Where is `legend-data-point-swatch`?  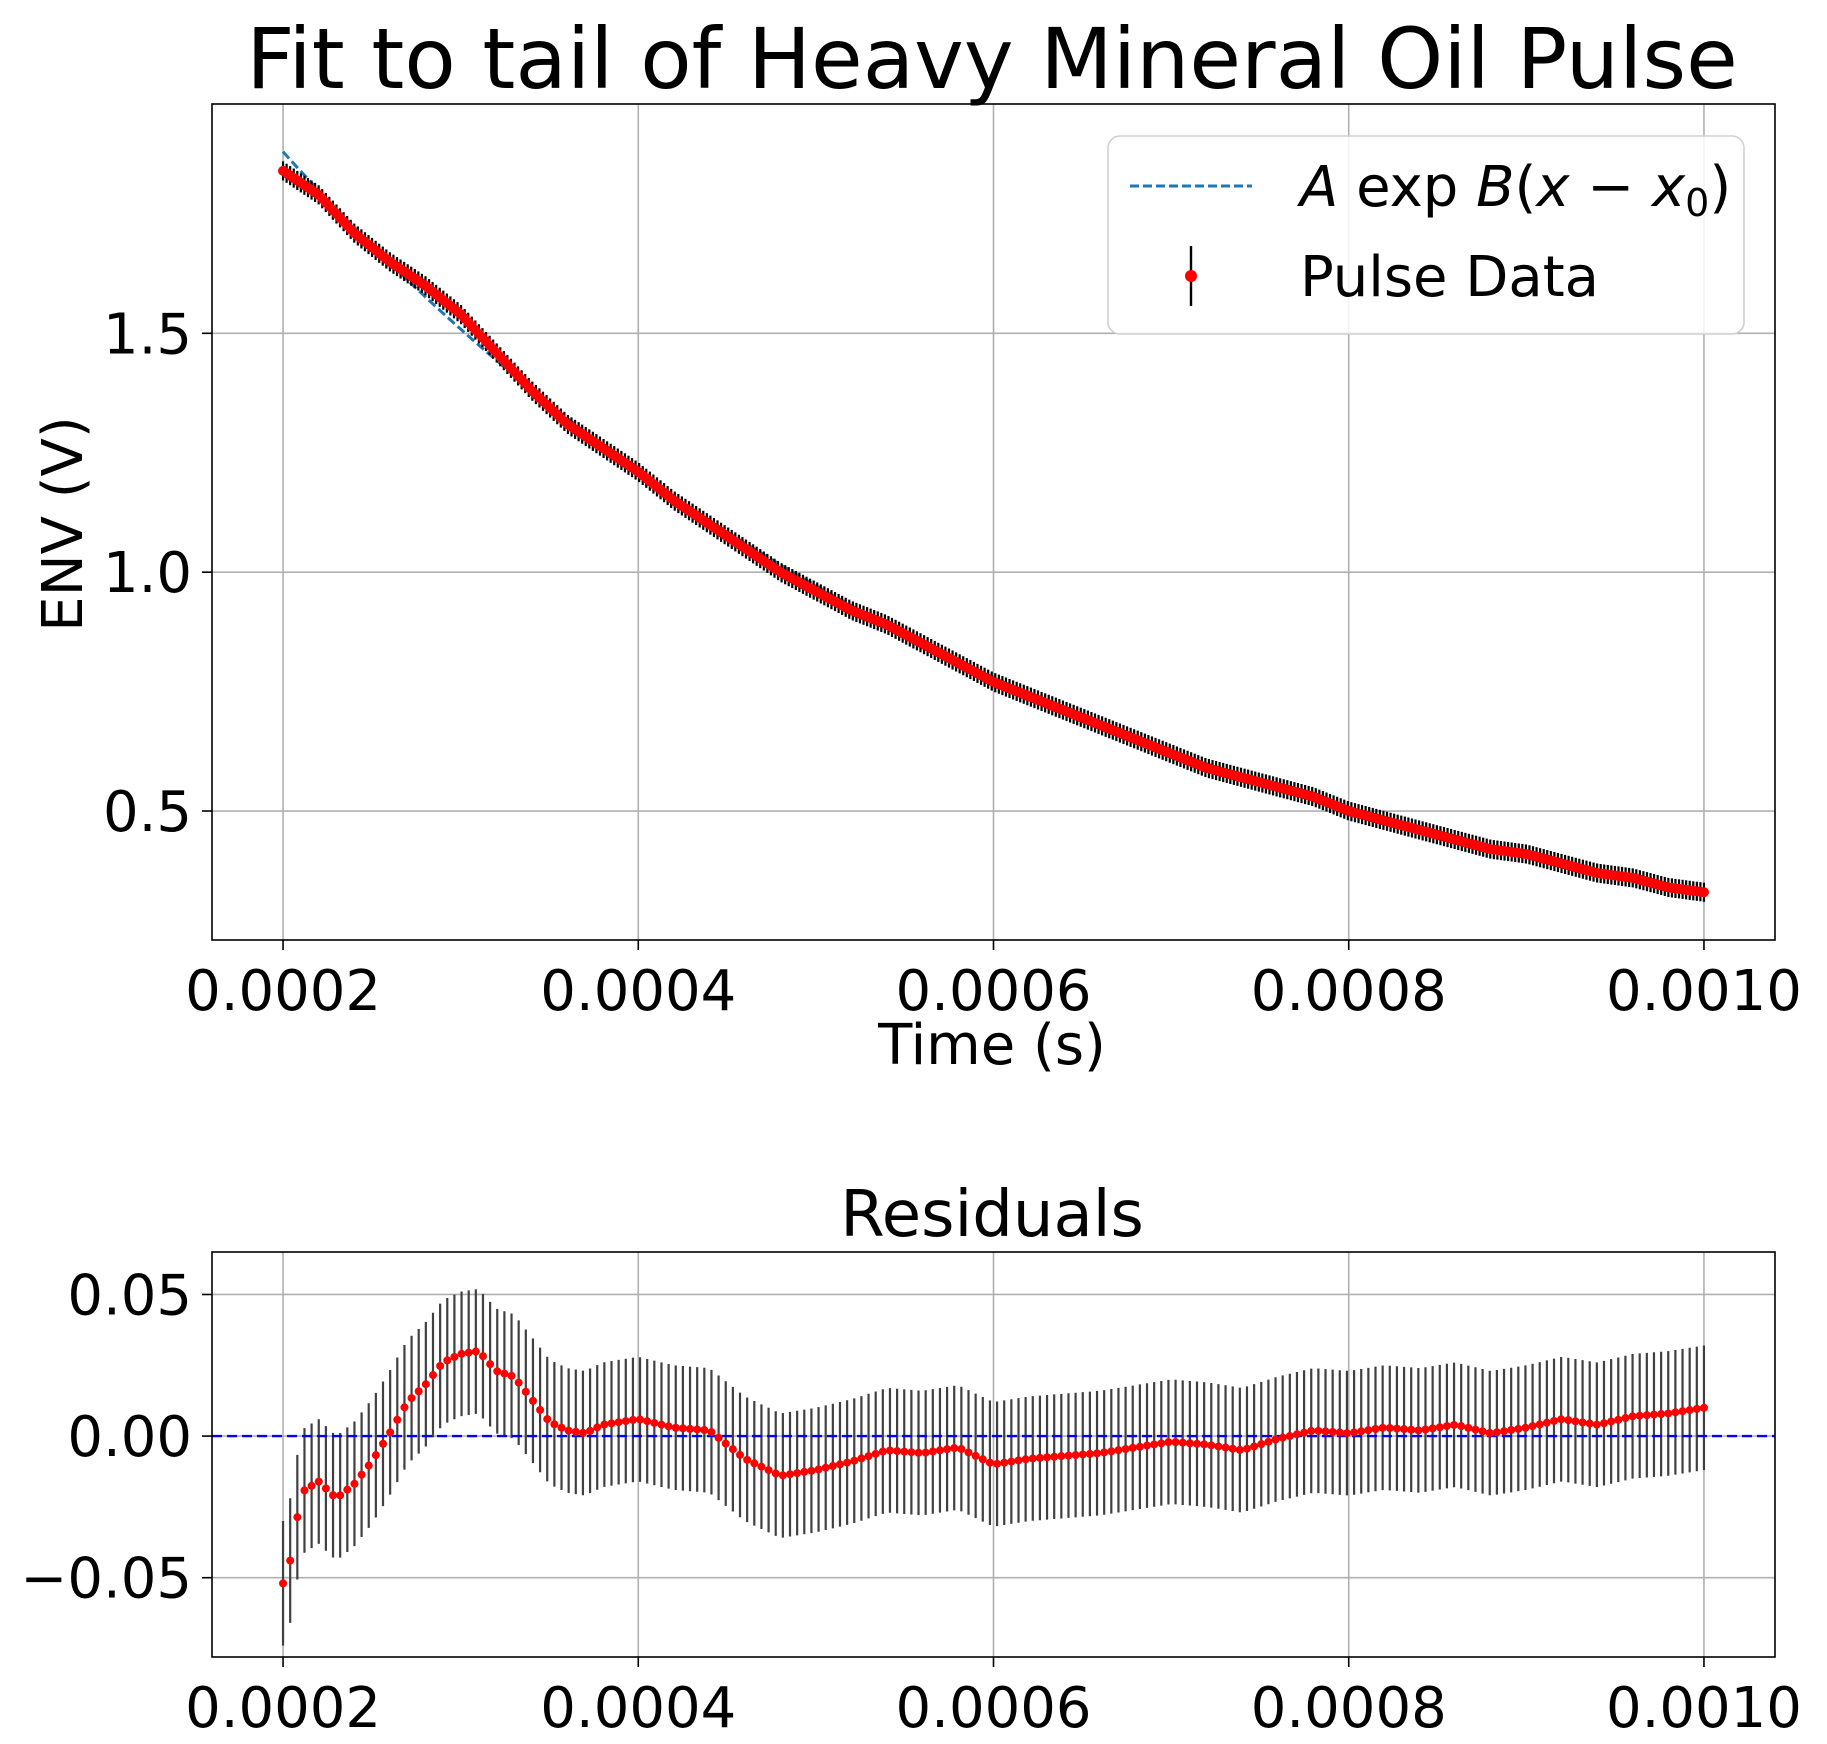
legend-data-point-swatch is located at coordinates (1191, 276).